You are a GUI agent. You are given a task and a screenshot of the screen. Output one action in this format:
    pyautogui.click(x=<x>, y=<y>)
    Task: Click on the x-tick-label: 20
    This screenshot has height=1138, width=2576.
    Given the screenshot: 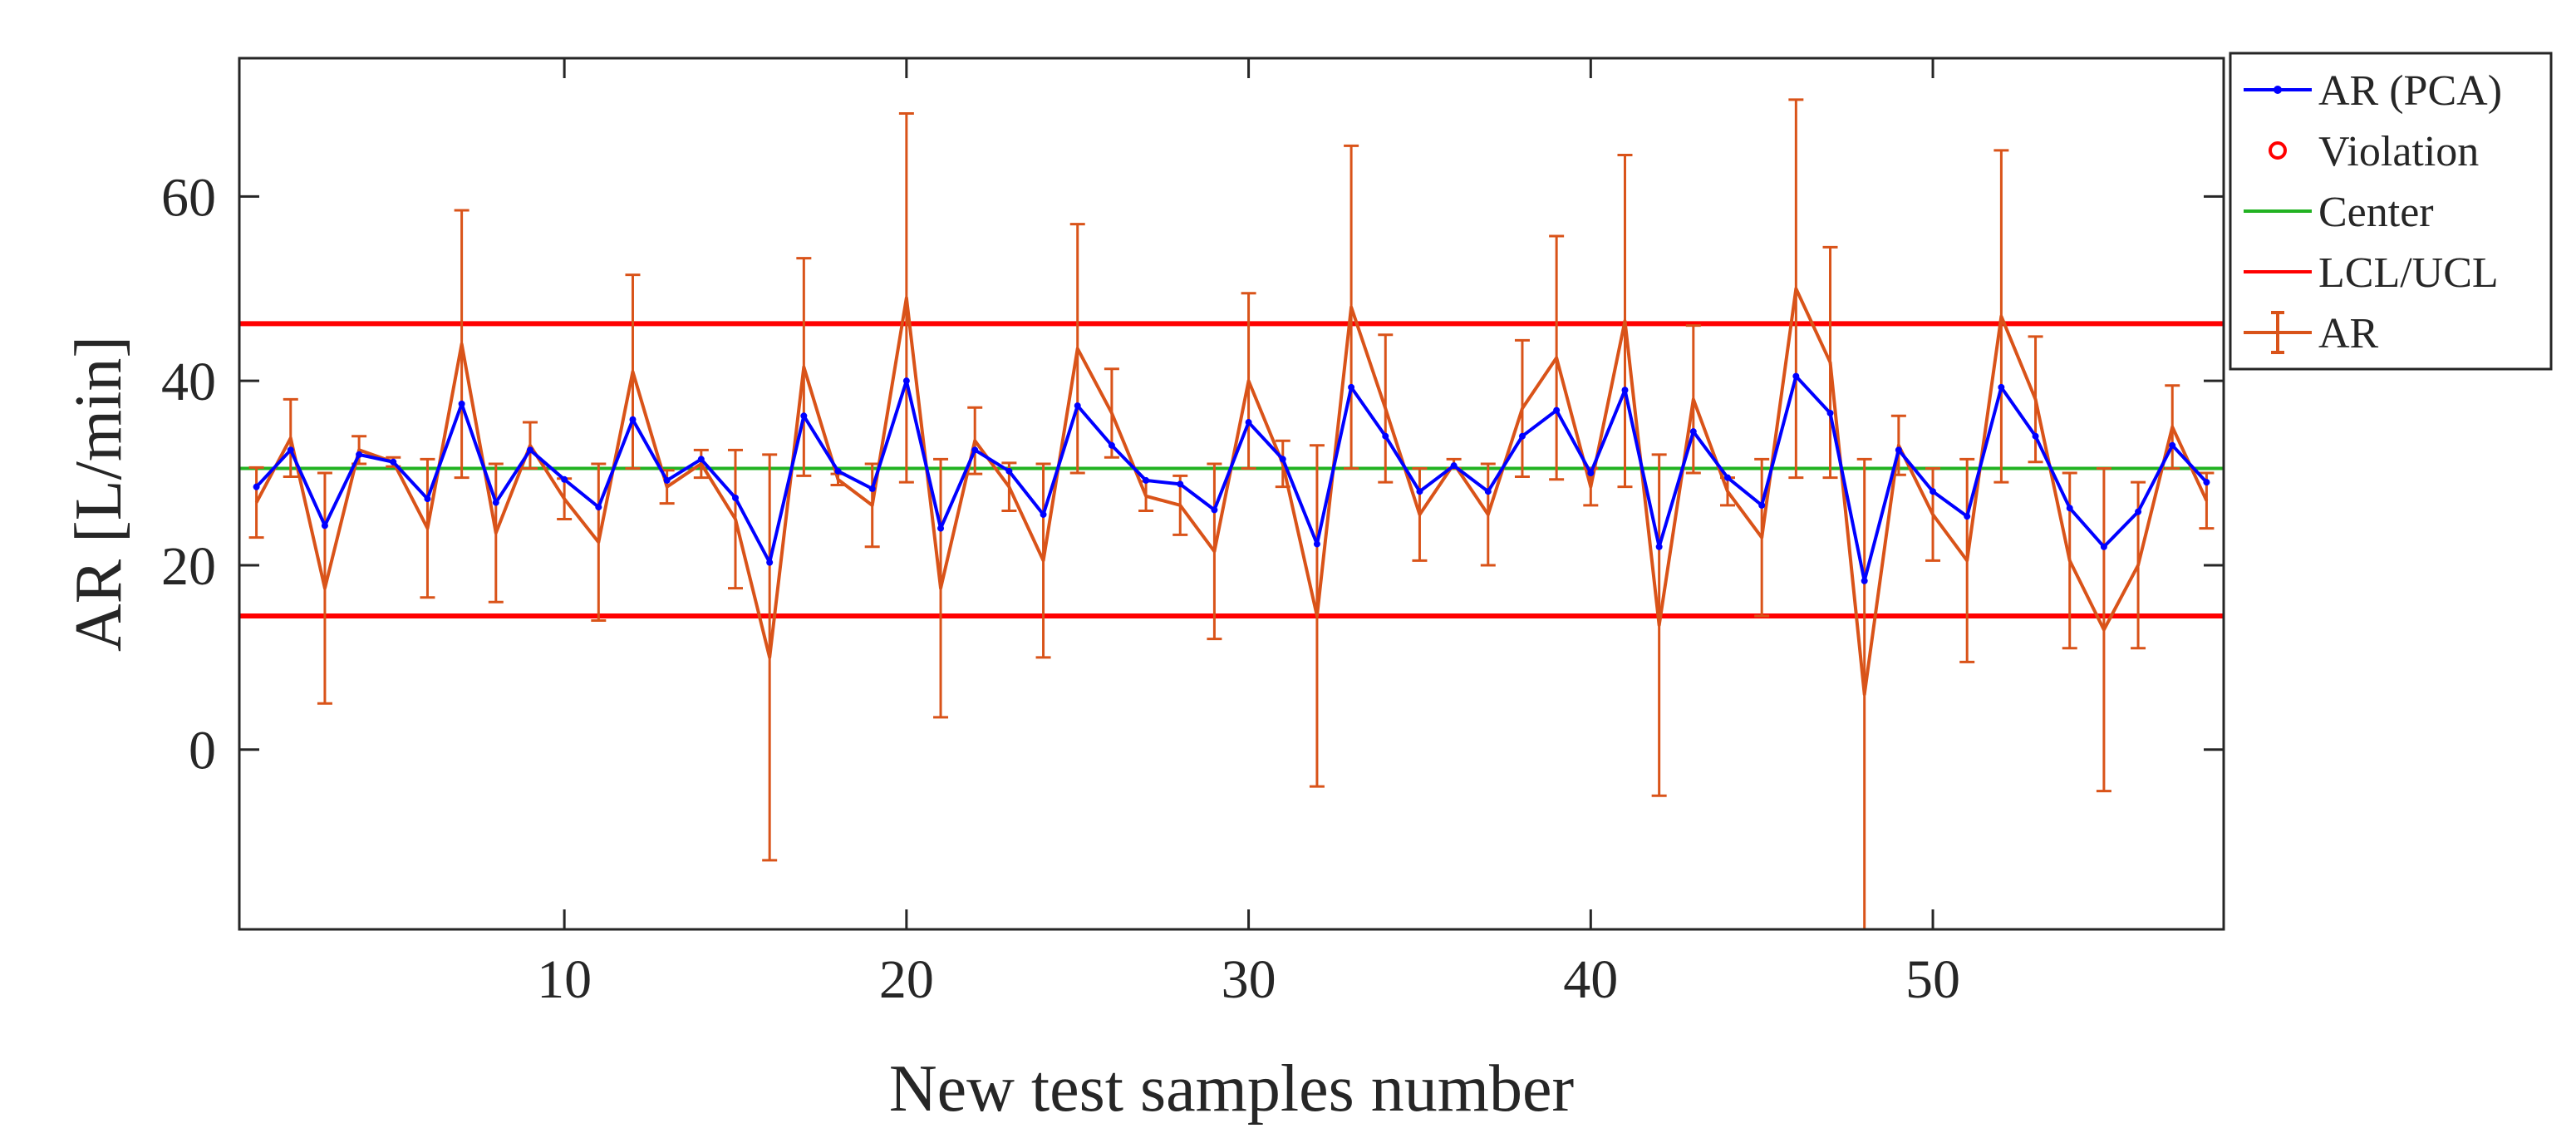 What is the action you would take?
    pyautogui.click(x=906, y=979)
    